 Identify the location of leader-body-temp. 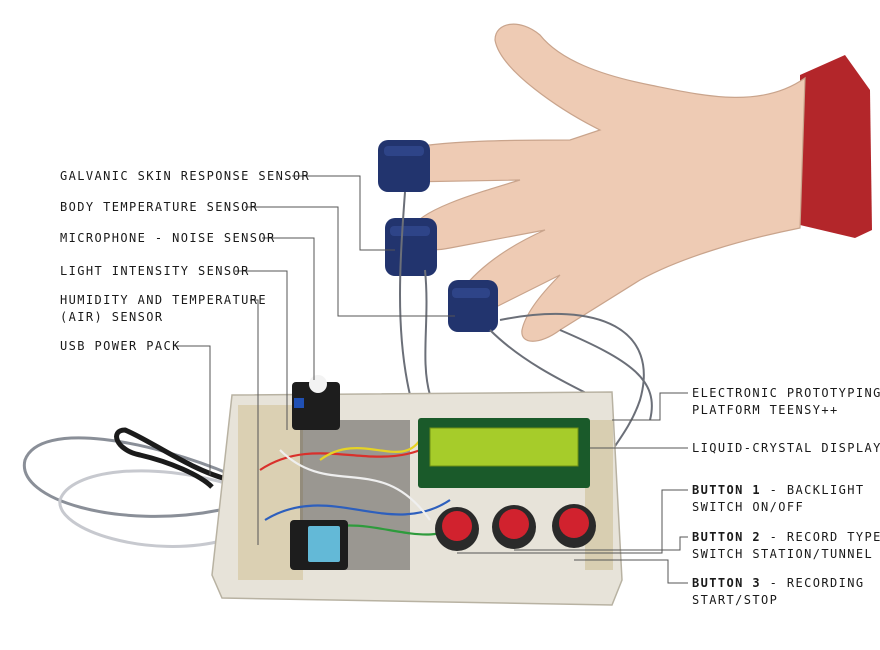
(350, 261).